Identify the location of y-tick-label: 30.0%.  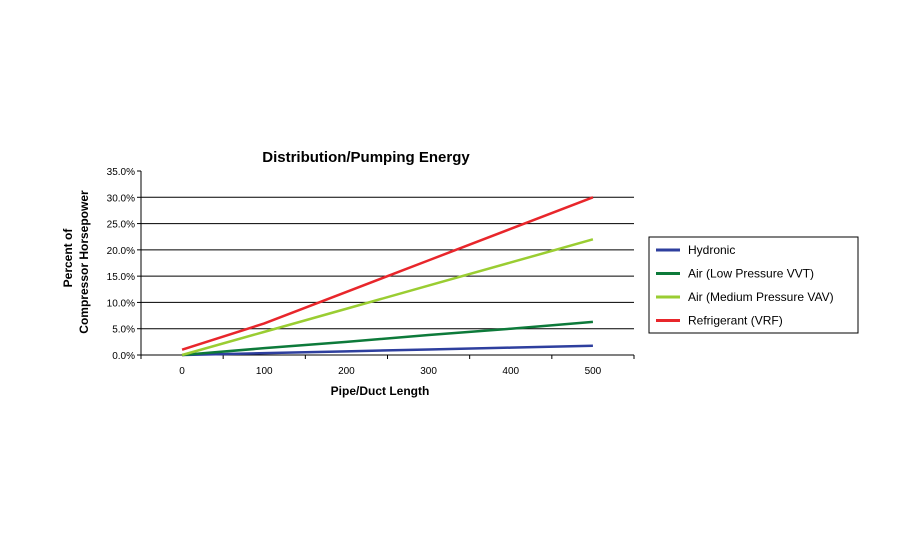
(121, 198).